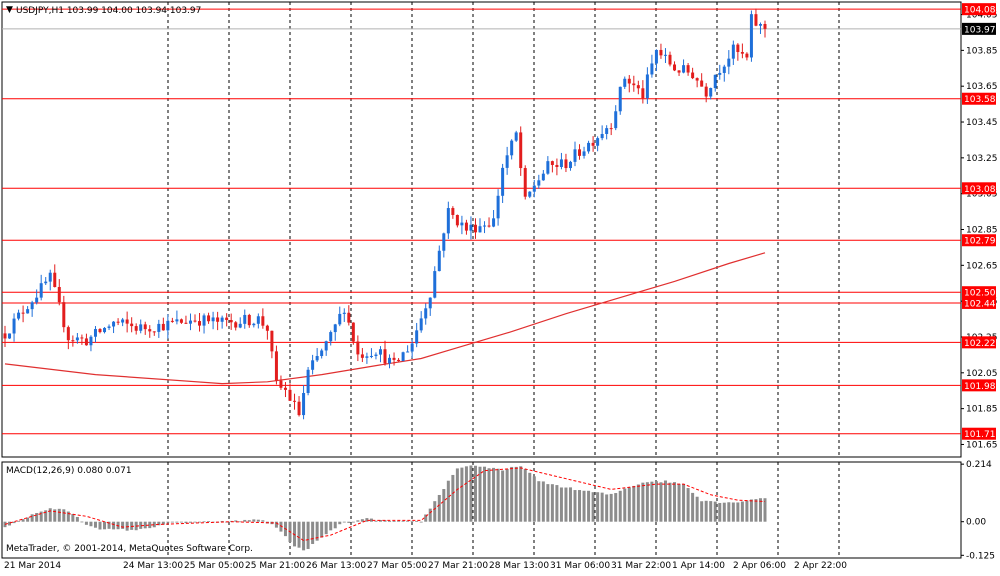  What do you see at coordinates (980, 435) in the screenshot?
I see `level-tag-label: 101.71` at bounding box center [980, 435].